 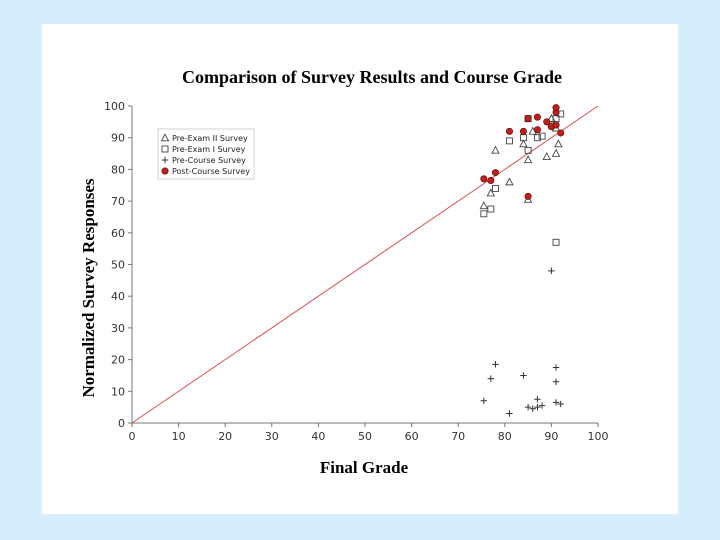 I want to click on legend-triangle-icon, so click(x=165, y=137).